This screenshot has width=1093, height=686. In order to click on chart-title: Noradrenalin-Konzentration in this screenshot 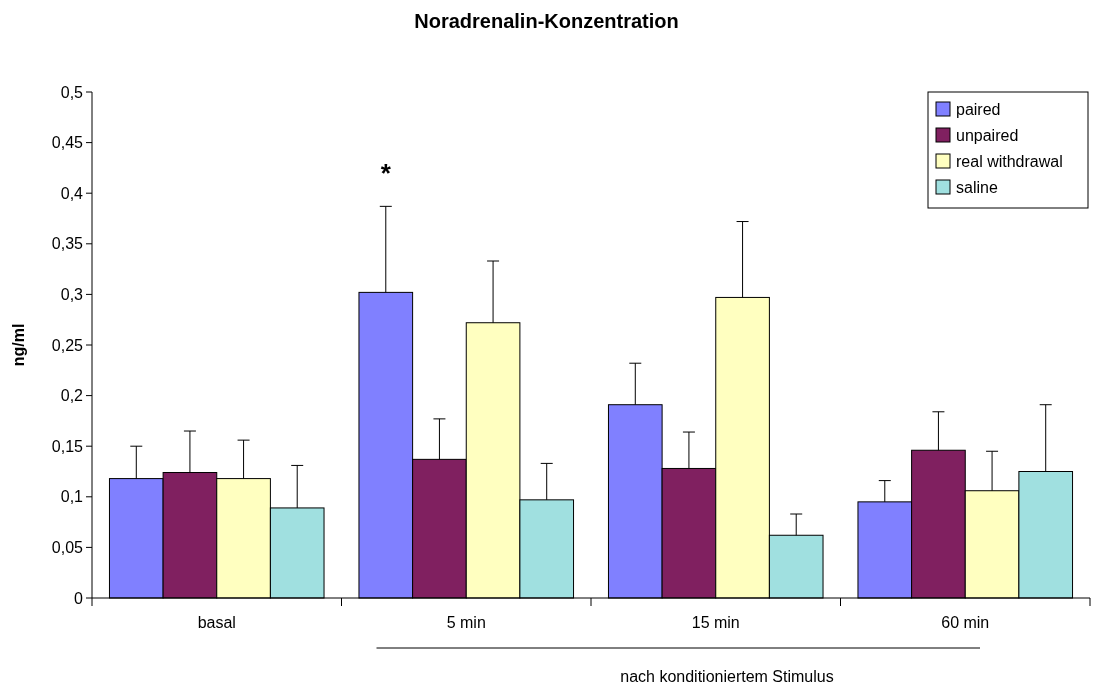, I will do `click(546, 21)`.